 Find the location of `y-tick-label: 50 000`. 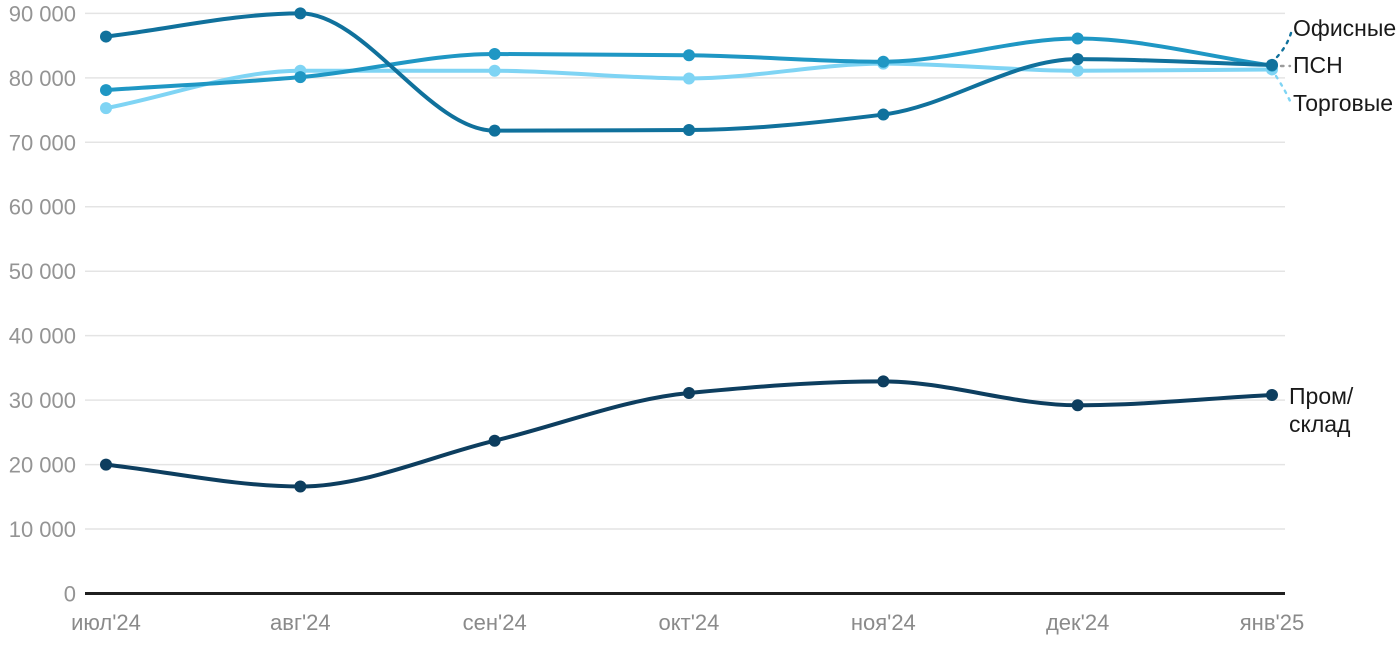

y-tick-label: 50 000 is located at coordinates (42, 271).